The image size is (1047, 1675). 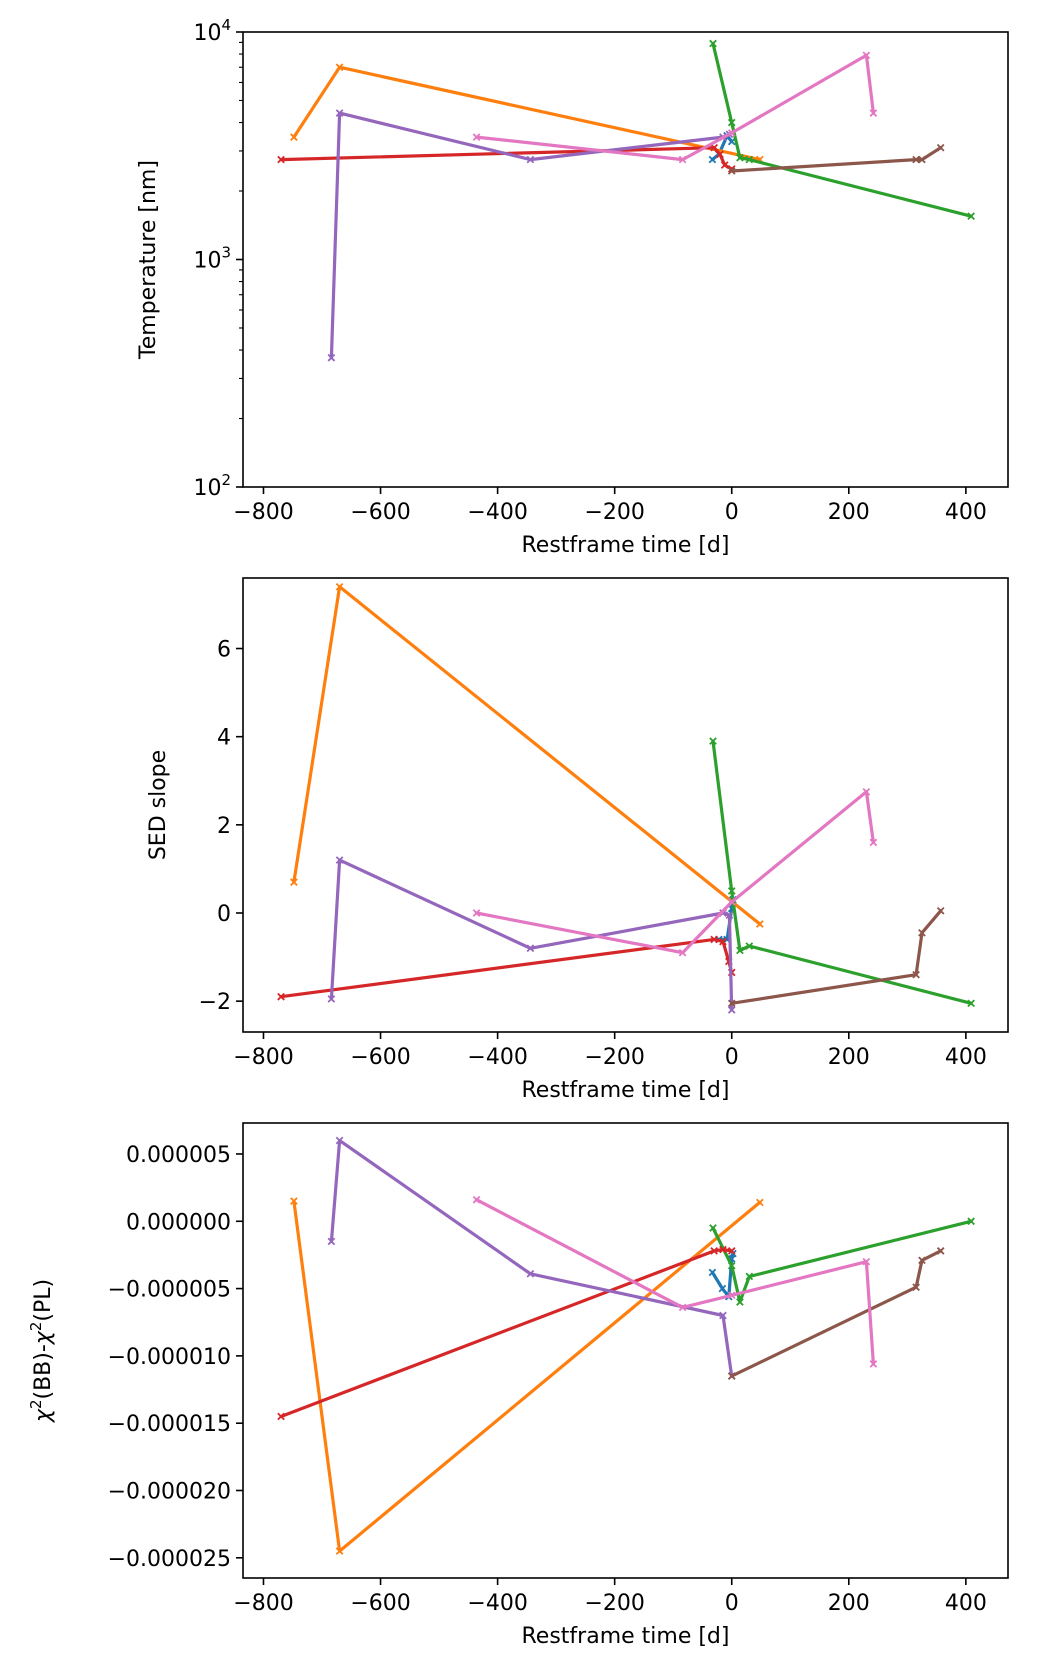 I want to click on y-axis-label: χ2(BB)-χ2(PL), so click(x=41, y=1351).